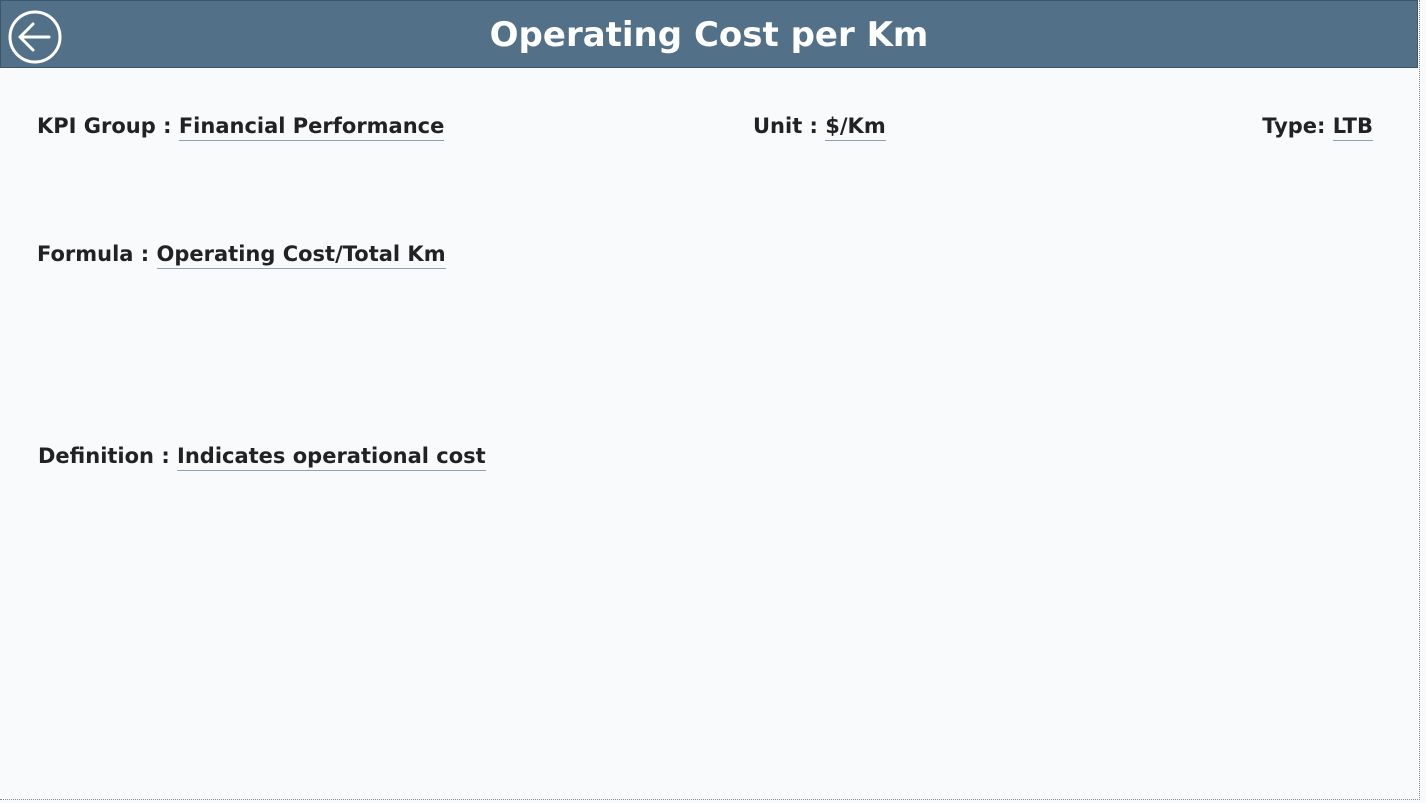 This screenshot has height=803, width=1426. Describe the element at coordinates (819, 127) in the screenshot. I see `field: Unit : $/Km` at that location.